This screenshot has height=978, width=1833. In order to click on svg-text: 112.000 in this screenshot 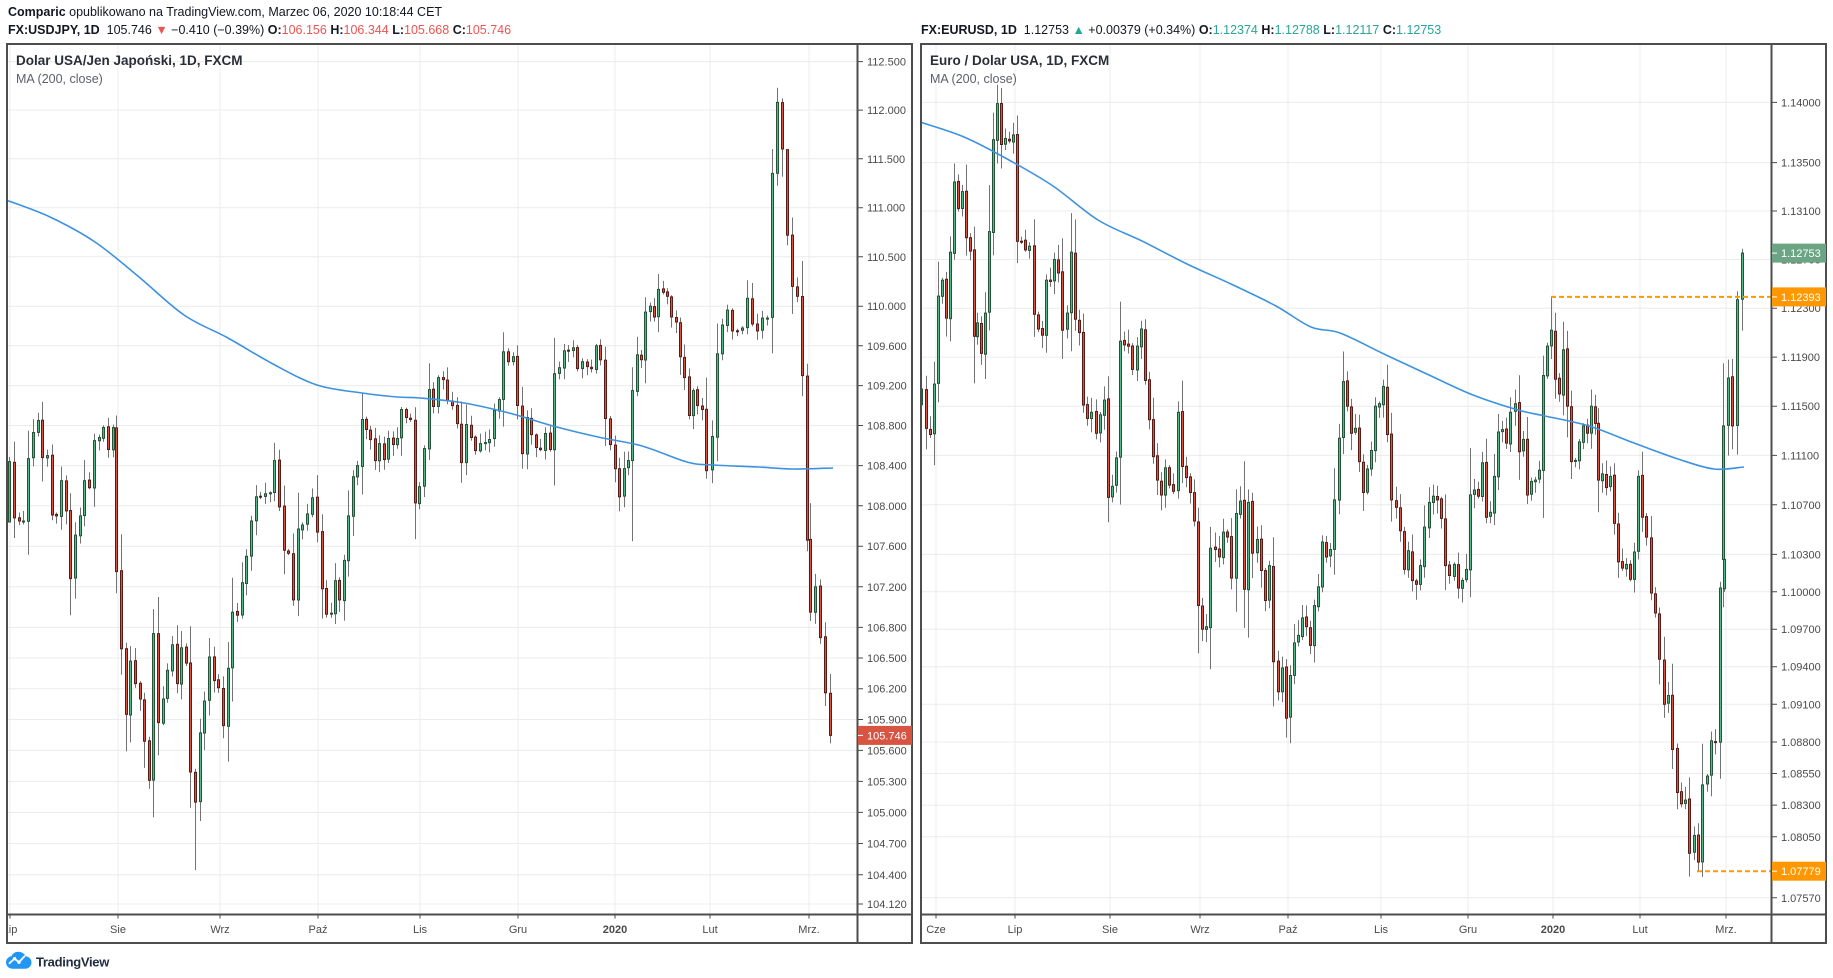, I will do `click(886, 111)`.